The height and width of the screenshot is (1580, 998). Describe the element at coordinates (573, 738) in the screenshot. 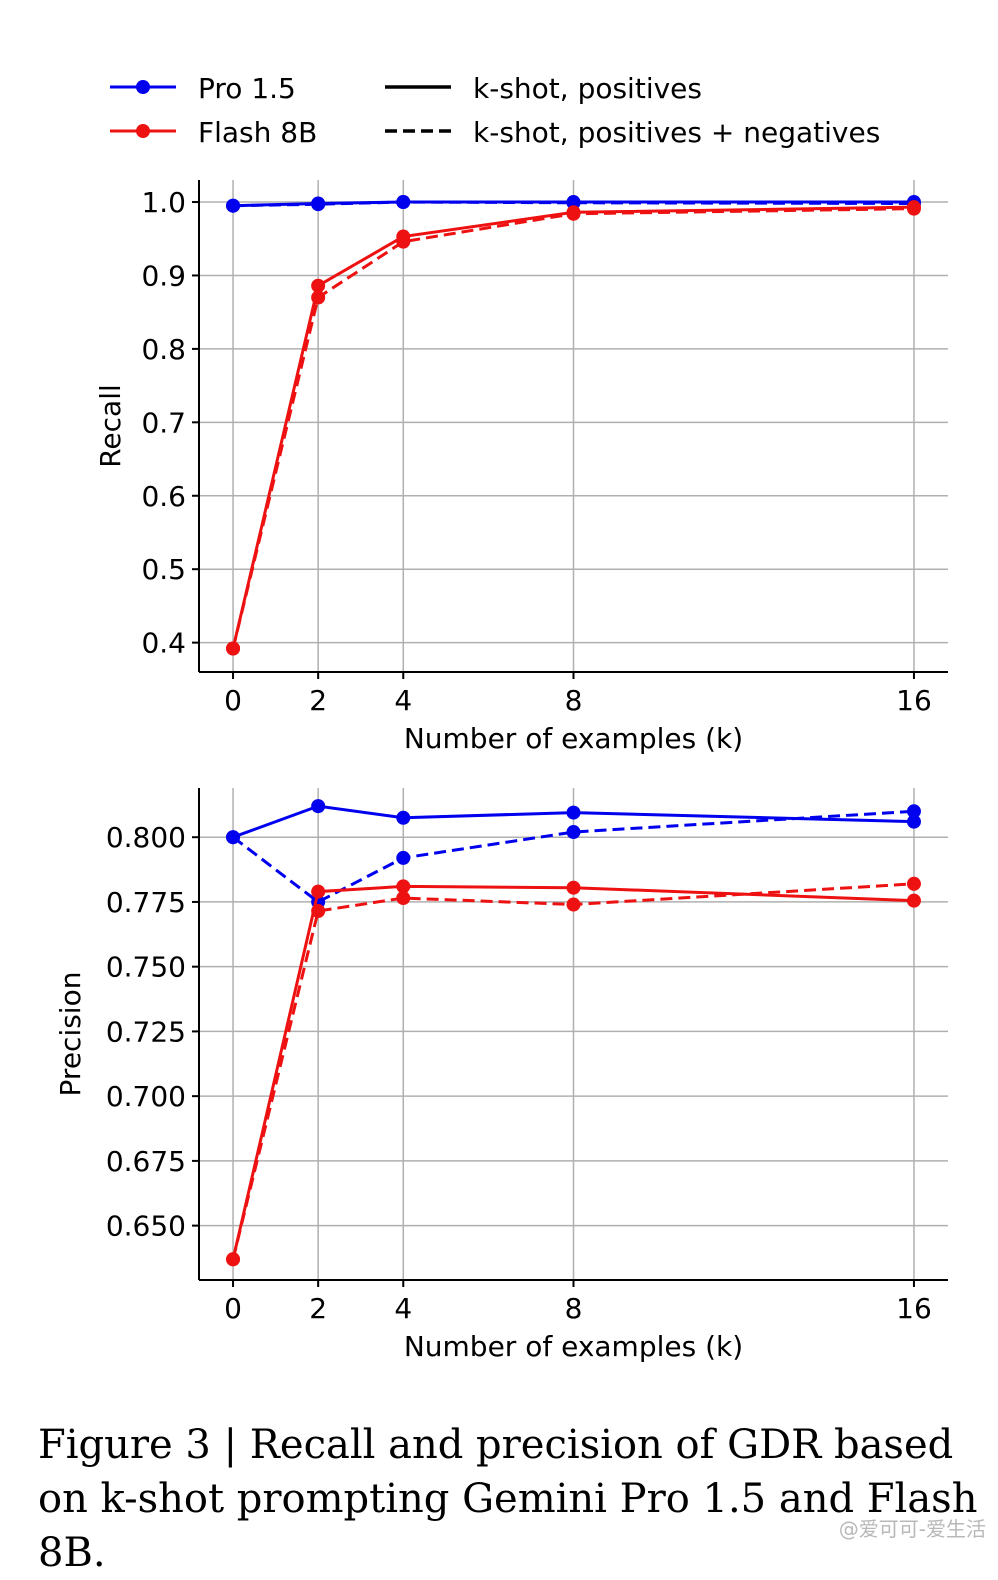

I see `recall-x-axis-label: Number of examples (k)` at that location.